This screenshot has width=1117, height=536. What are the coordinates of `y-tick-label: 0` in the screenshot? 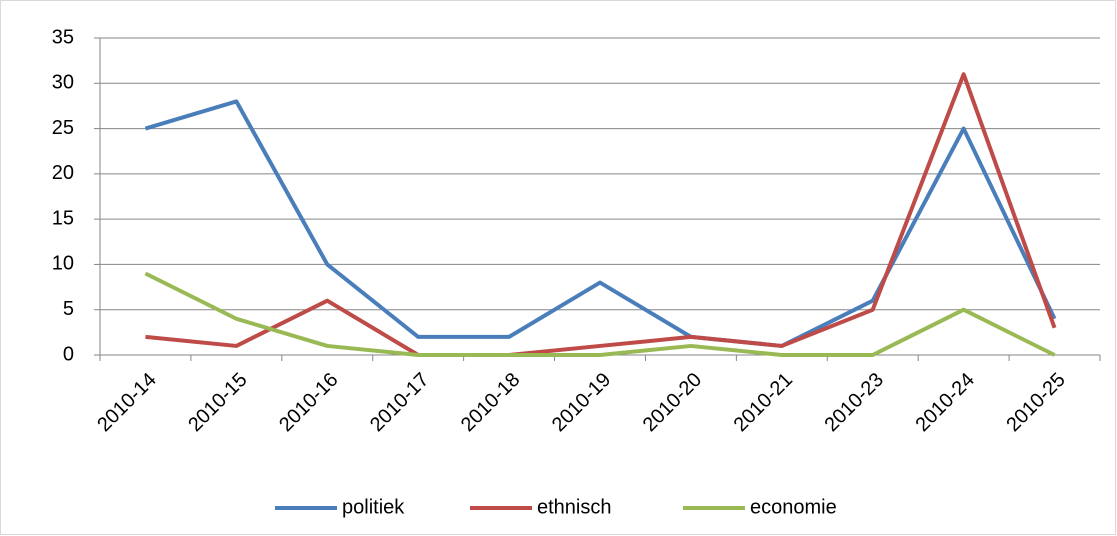 It's located at (68, 354).